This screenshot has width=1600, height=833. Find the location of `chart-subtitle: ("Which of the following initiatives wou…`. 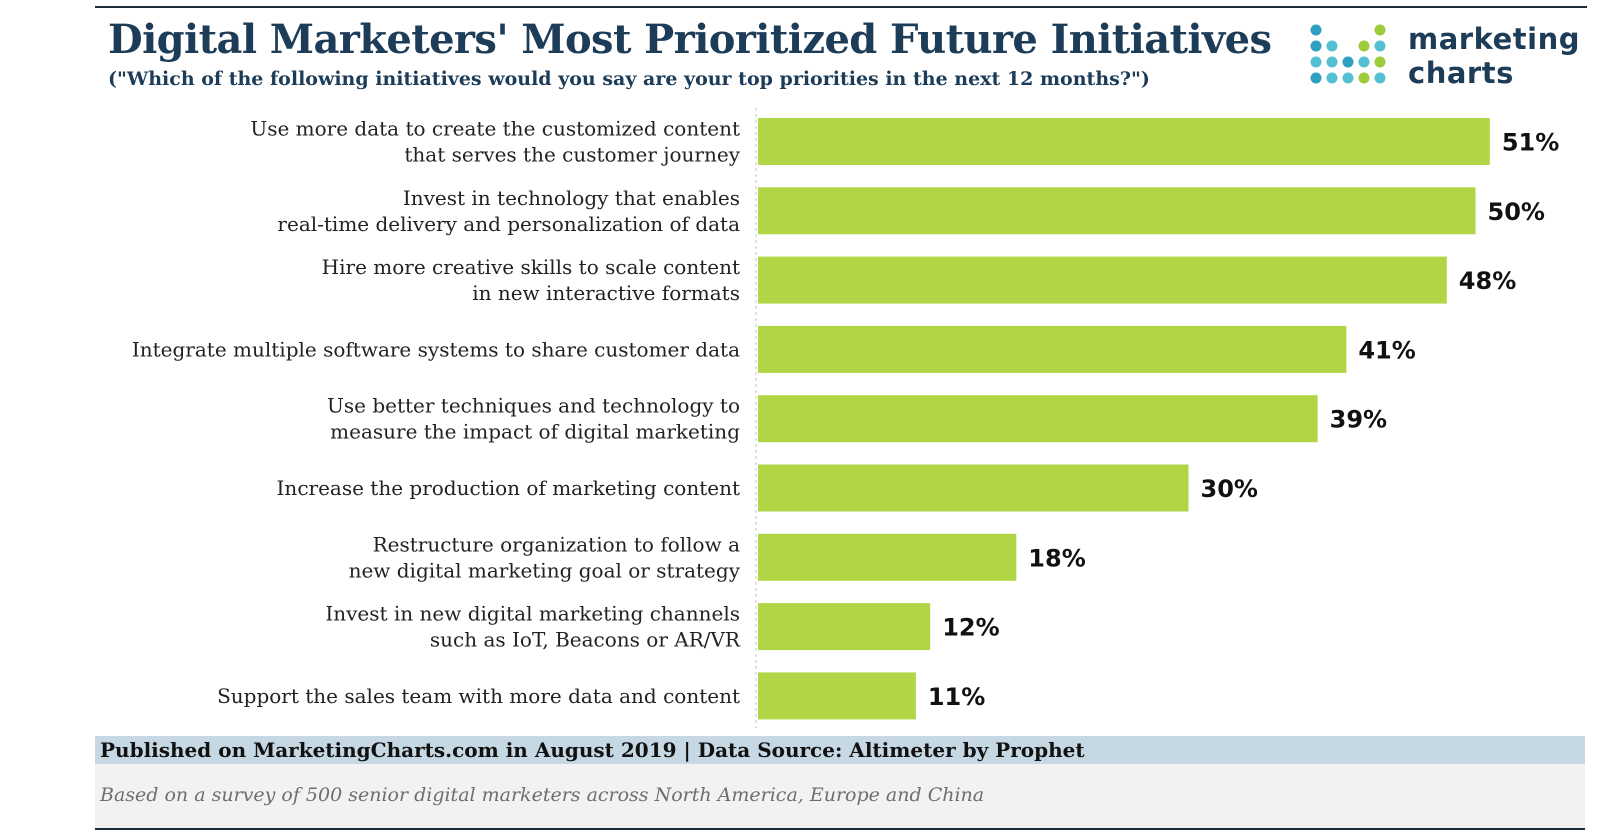

chart-subtitle: ("Which of the following initiatives wou… is located at coordinates (629, 79).